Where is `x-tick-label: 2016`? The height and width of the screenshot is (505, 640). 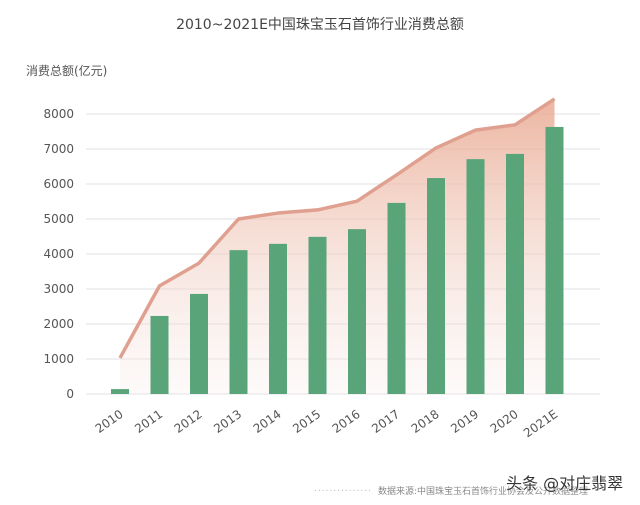
x-tick-label: 2016 is located at coordinates (346, 421).